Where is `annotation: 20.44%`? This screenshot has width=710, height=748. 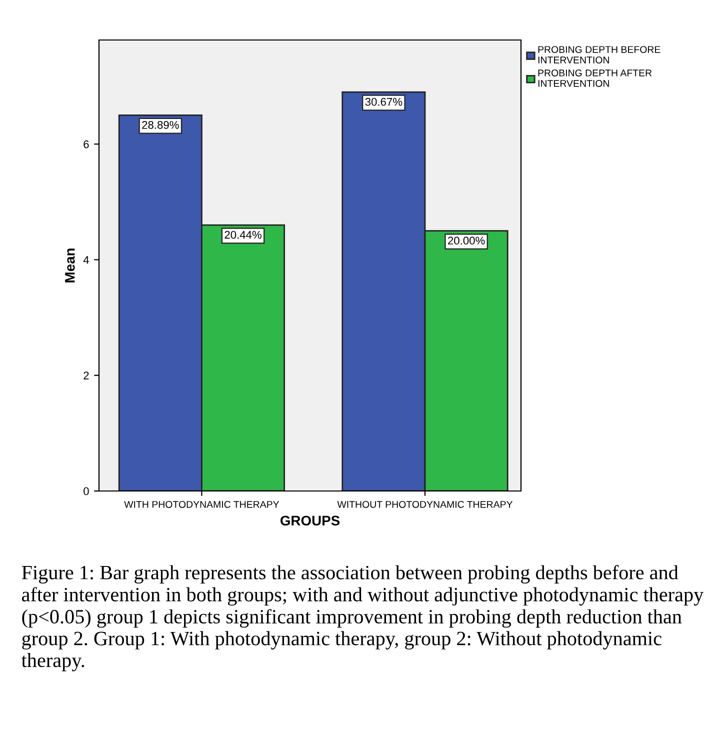
annotation: 20.44% is located at coordinates (243, 234).